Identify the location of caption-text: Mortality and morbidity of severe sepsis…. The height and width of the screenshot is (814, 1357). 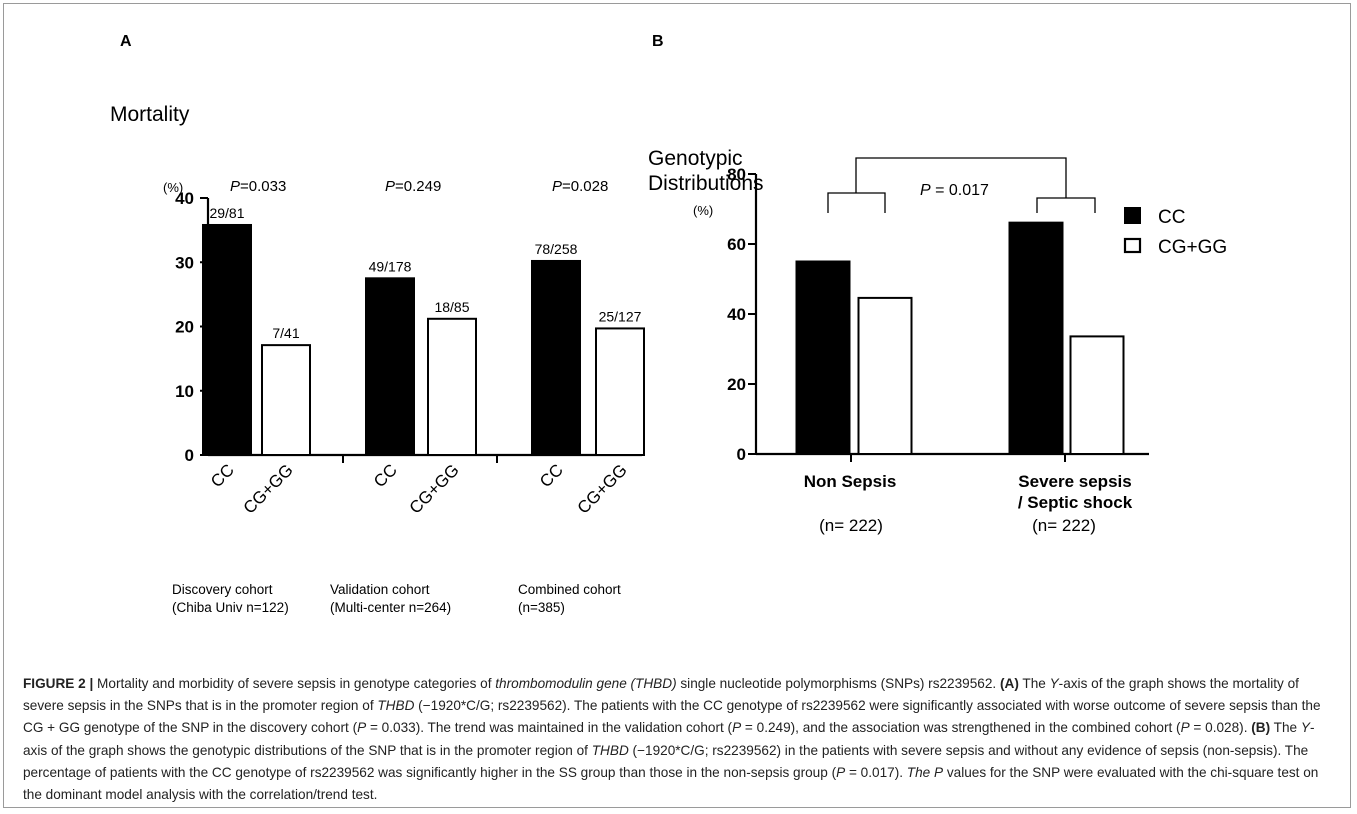
(294, 683).